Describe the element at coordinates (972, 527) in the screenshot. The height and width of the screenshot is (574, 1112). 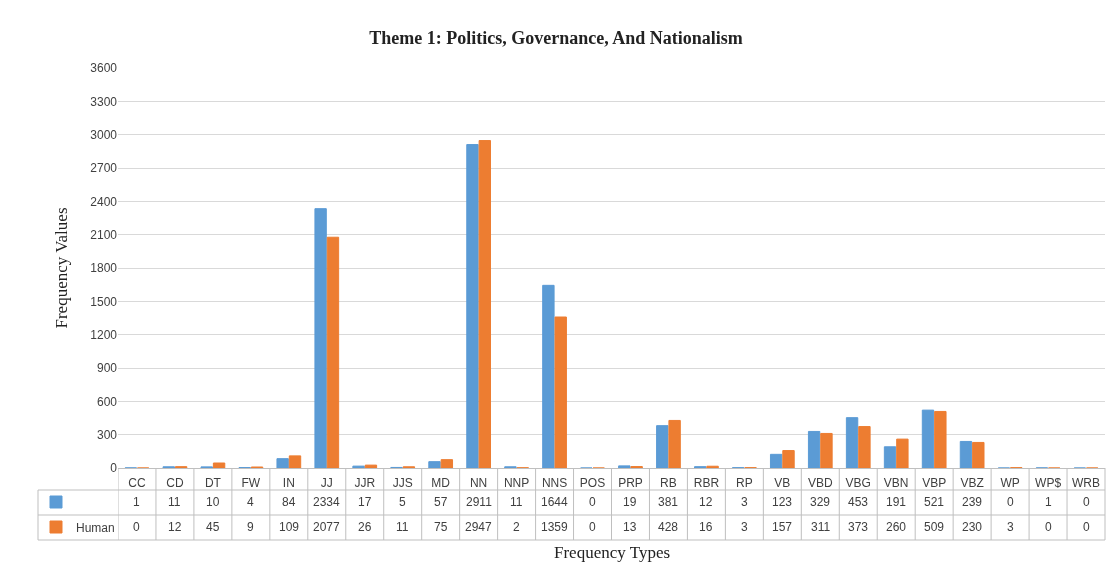
I see `data-label: 230` at that location.